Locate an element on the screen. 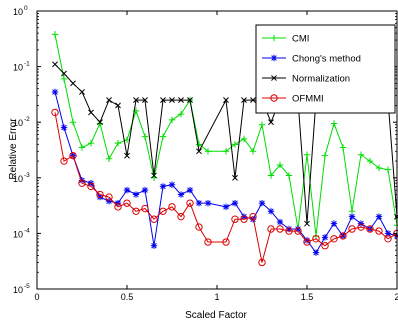 This screenshot has width=398, height=322. x-tick-label: 2 is located at coordinates (396, 297).